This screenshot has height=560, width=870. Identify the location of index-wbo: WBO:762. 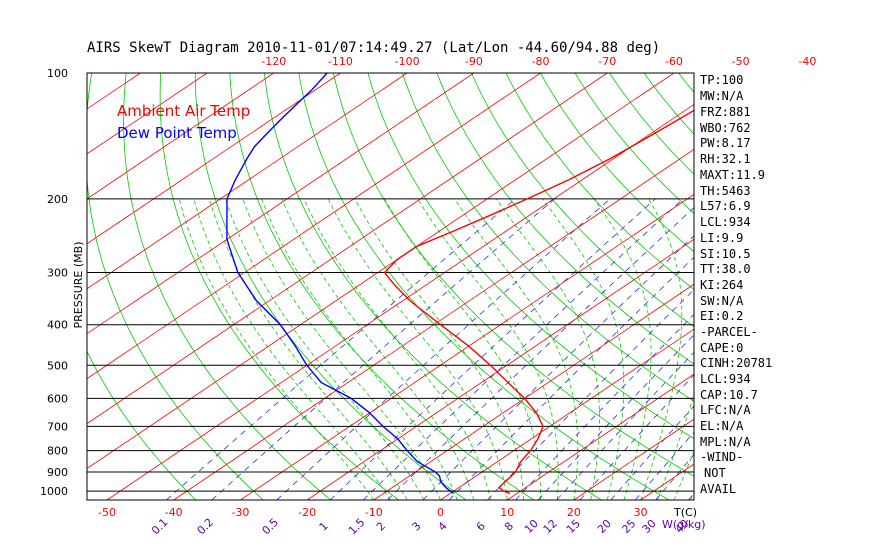
(725, 128).